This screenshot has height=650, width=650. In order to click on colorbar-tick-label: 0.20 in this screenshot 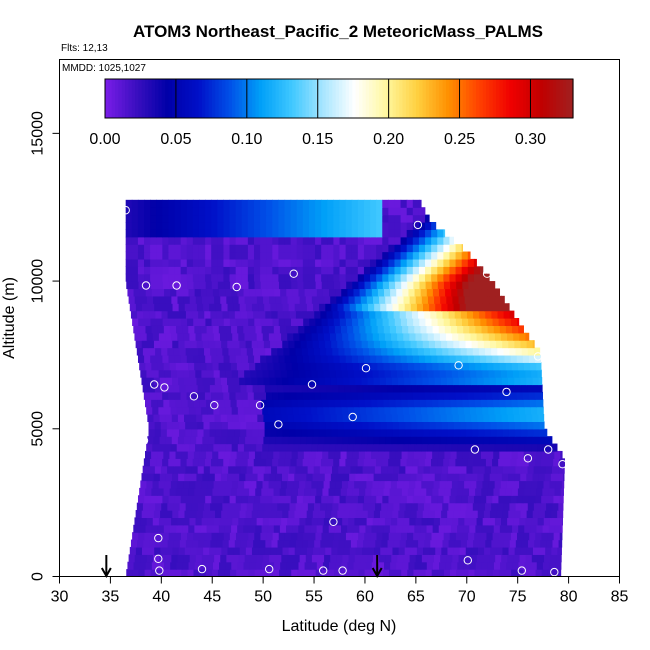, I will do `click(388, 139)`.